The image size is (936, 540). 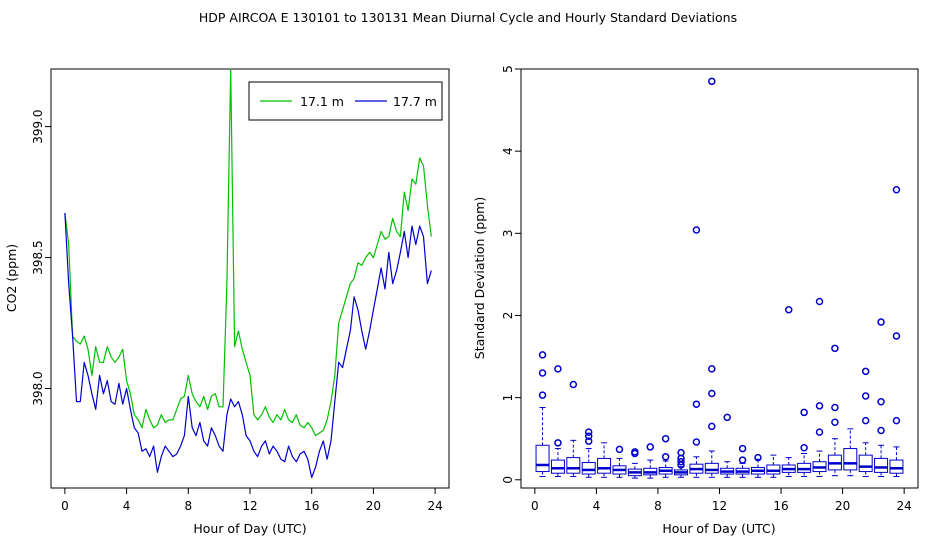 I want to click on box-hour-8.5, so click(x=665, y=456).